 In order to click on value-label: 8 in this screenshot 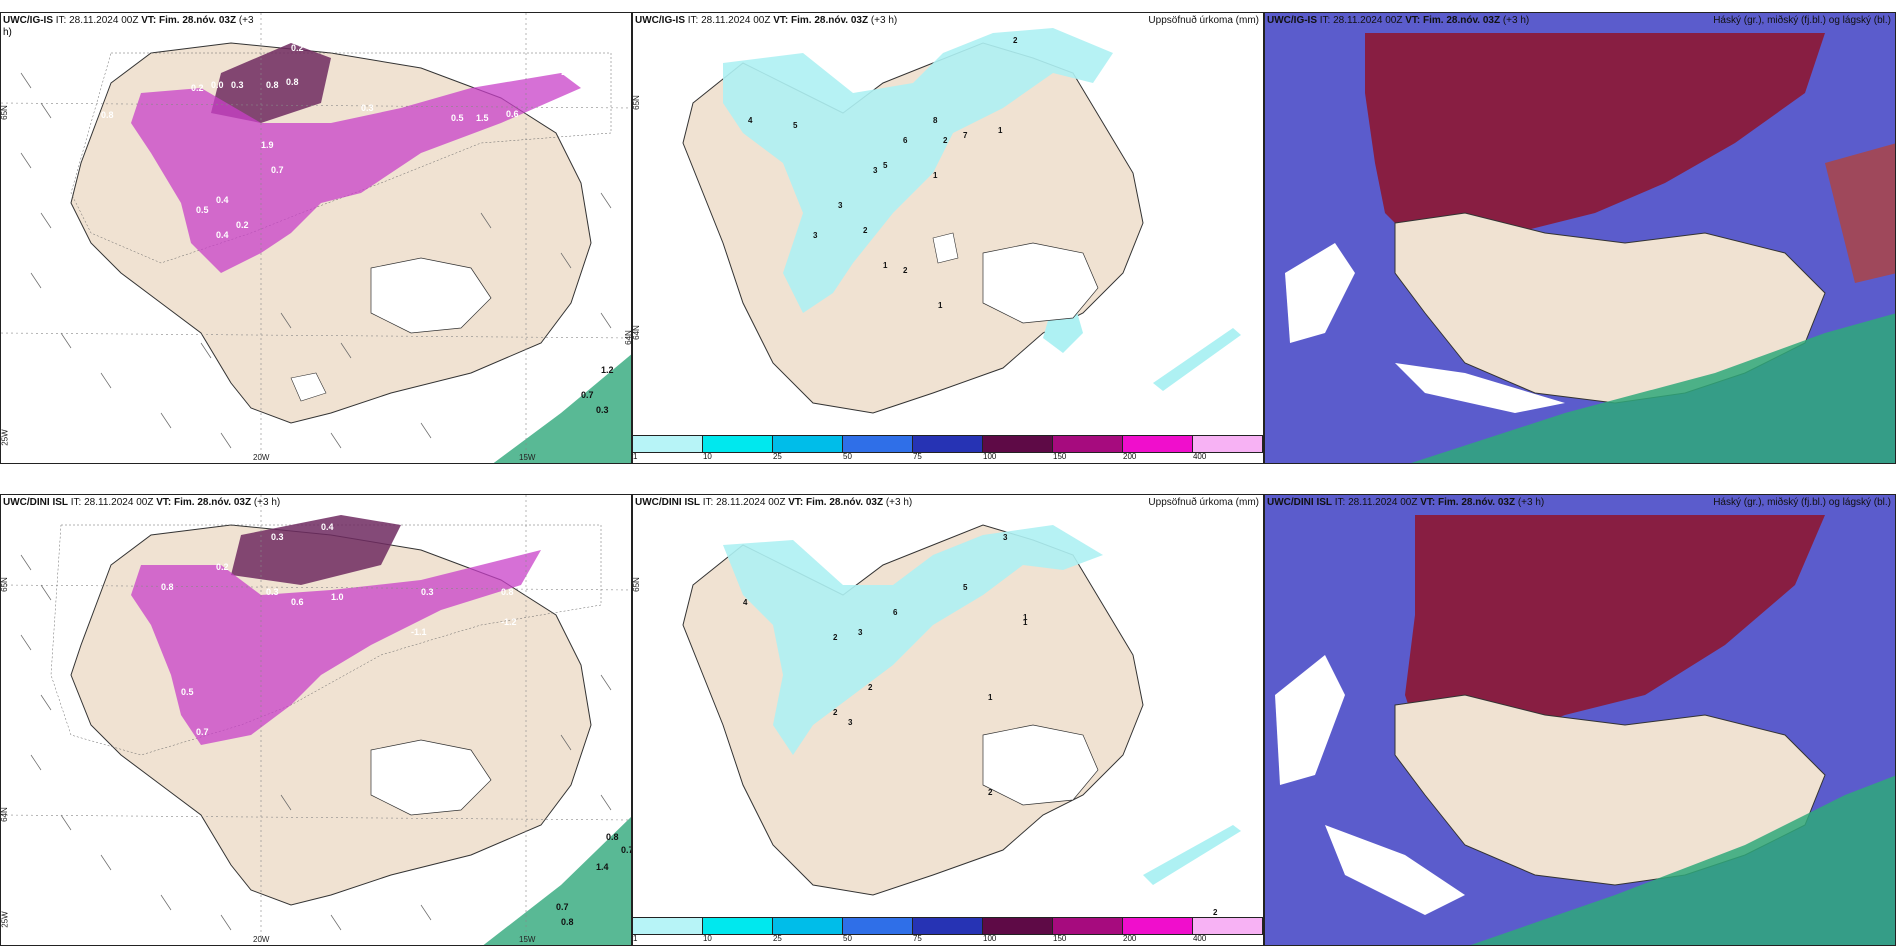, I will do `click(935, 120)`.